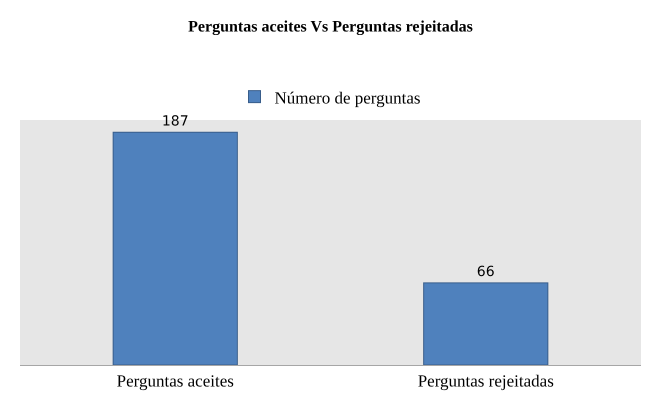  Describe the element at coordinates (347, 98) in the screenshot. I see `legend-label: Número de perguntas` at that location.